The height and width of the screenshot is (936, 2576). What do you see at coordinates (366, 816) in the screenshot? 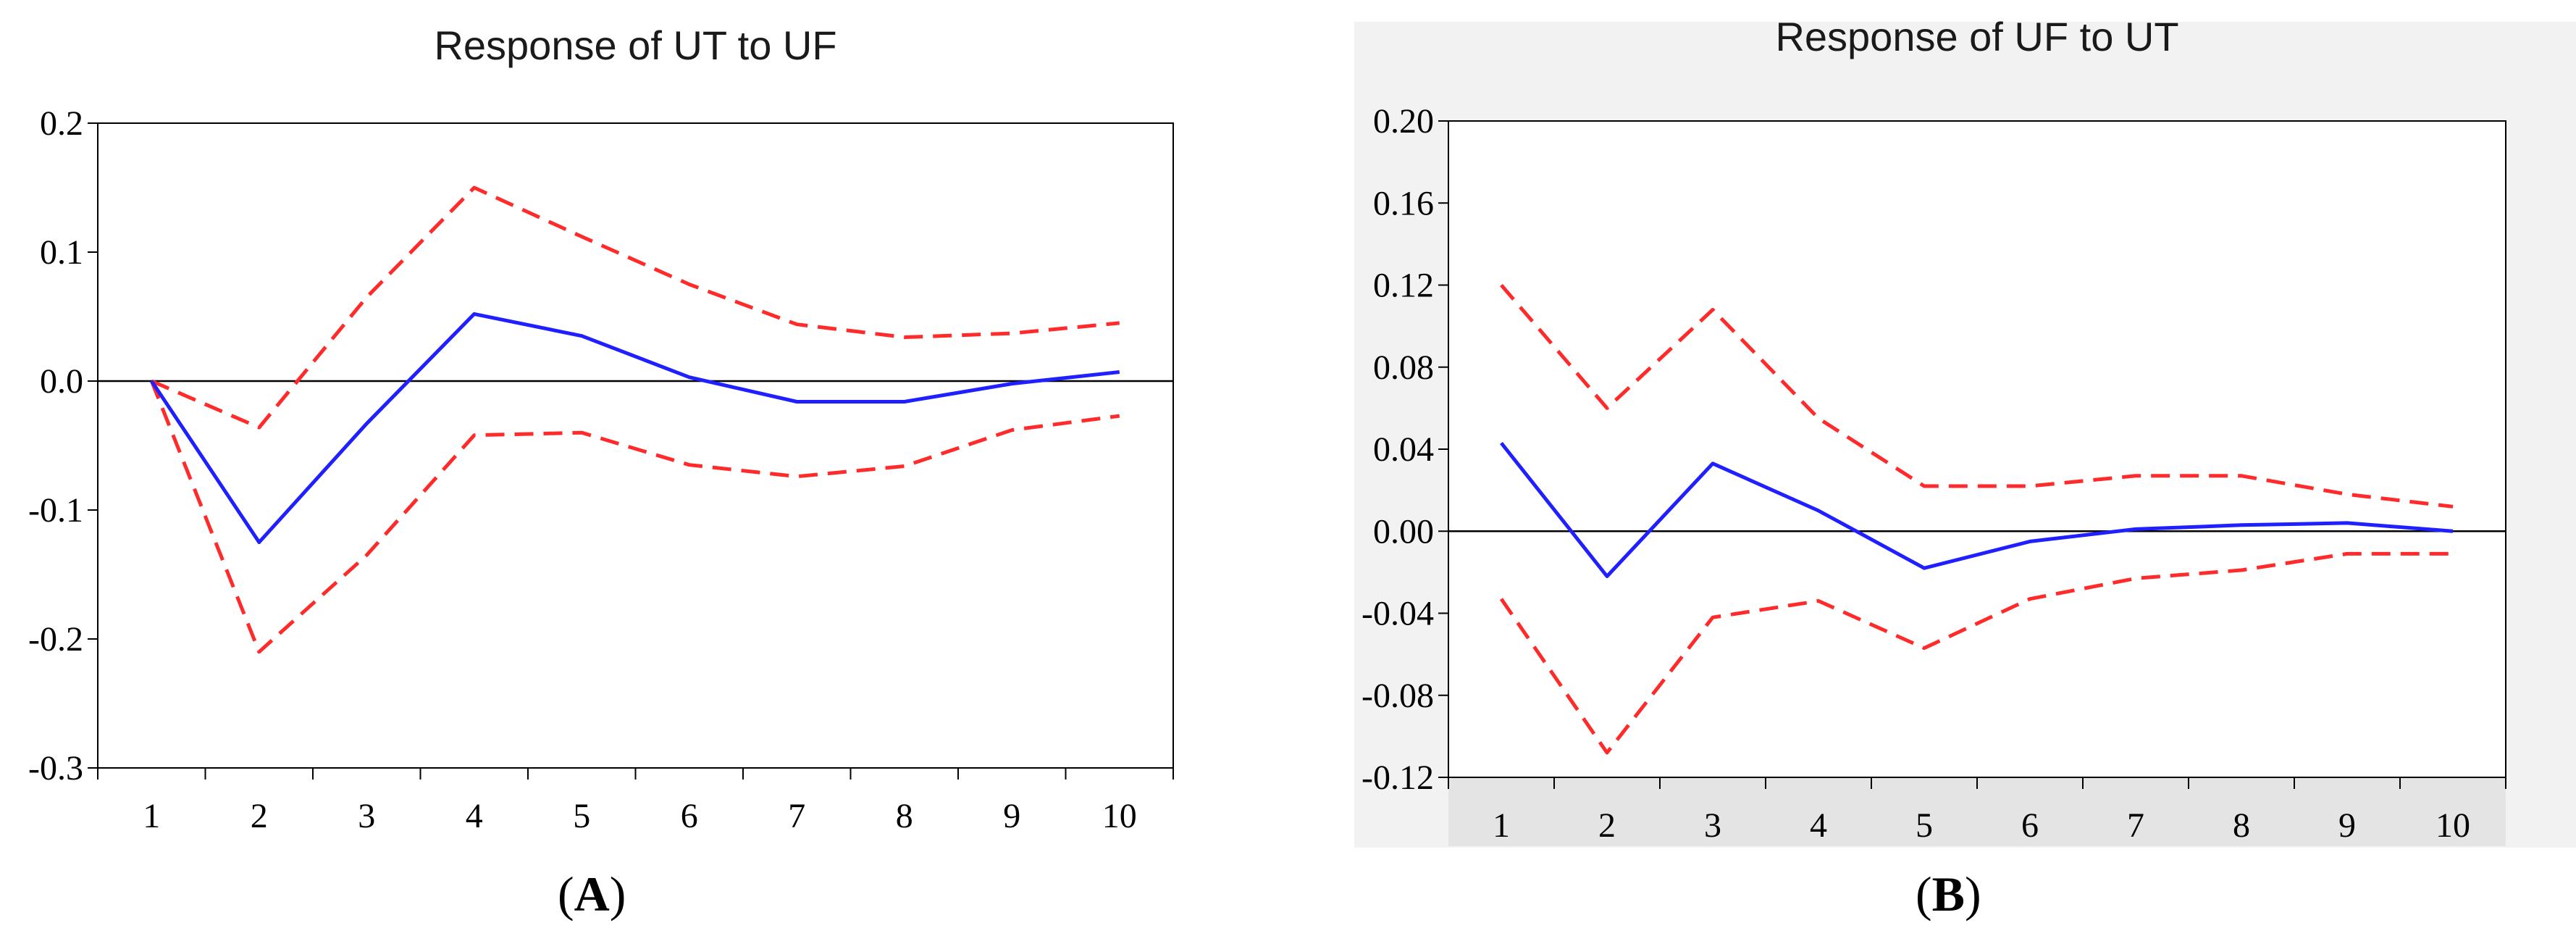
I see `chart-a-x-tick-label: 3` at bounding box center [366, 816].